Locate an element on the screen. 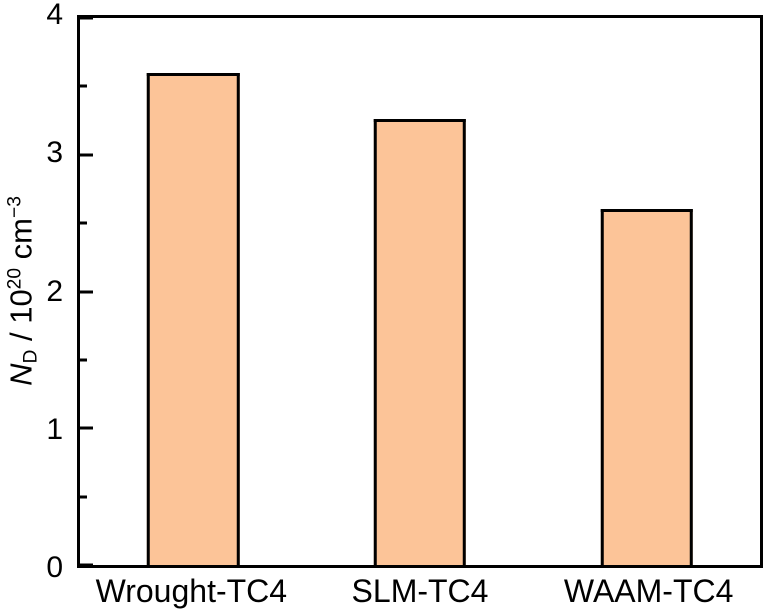  x-tick-label: Wrought-TC4 is located at coordinates (191, 591).